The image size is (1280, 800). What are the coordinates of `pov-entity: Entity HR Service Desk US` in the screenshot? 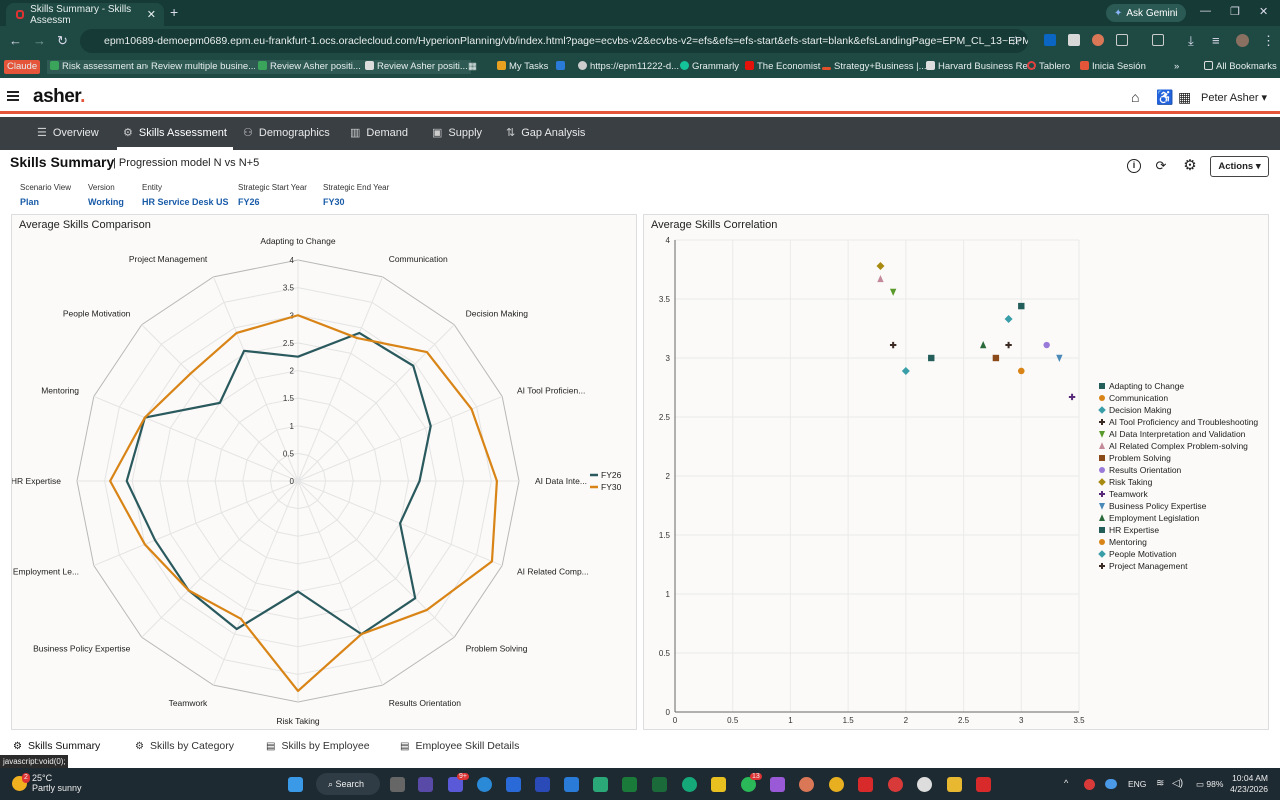 It's located at (185, 195).